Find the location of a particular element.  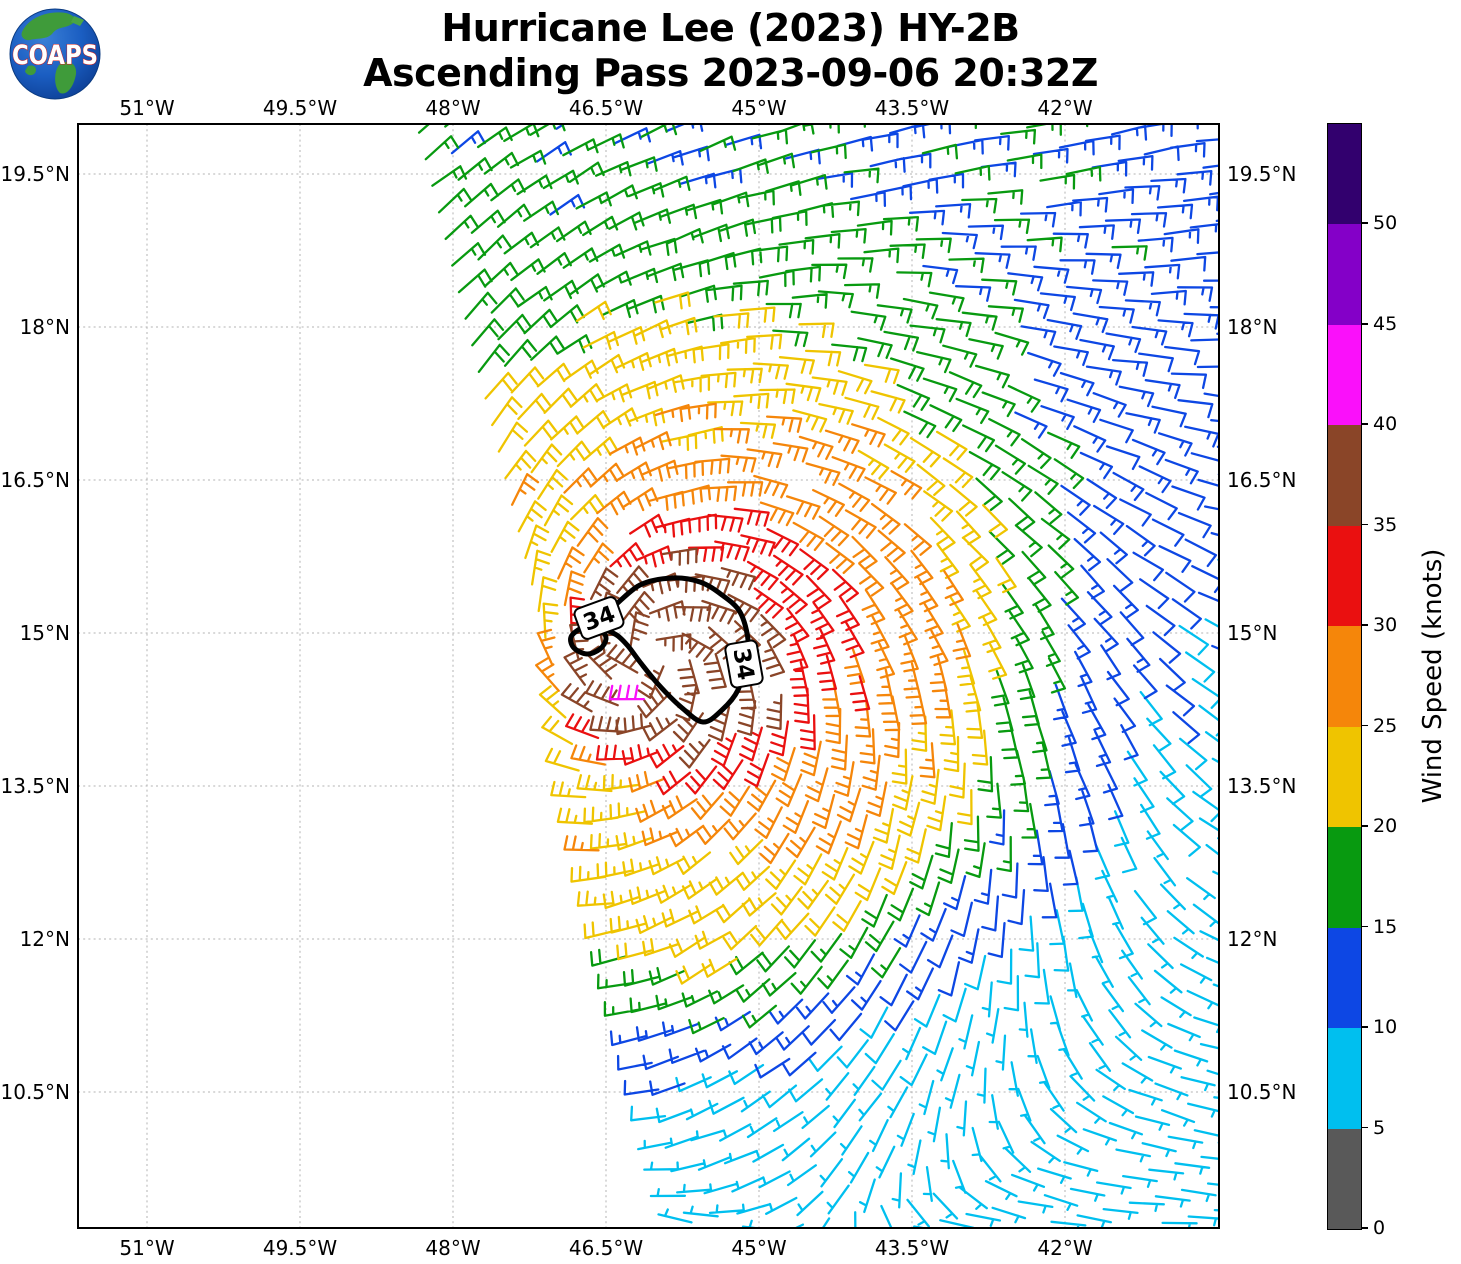

colorbar-title: Wind Speed (knots) is located at coordinates (1433, 675).